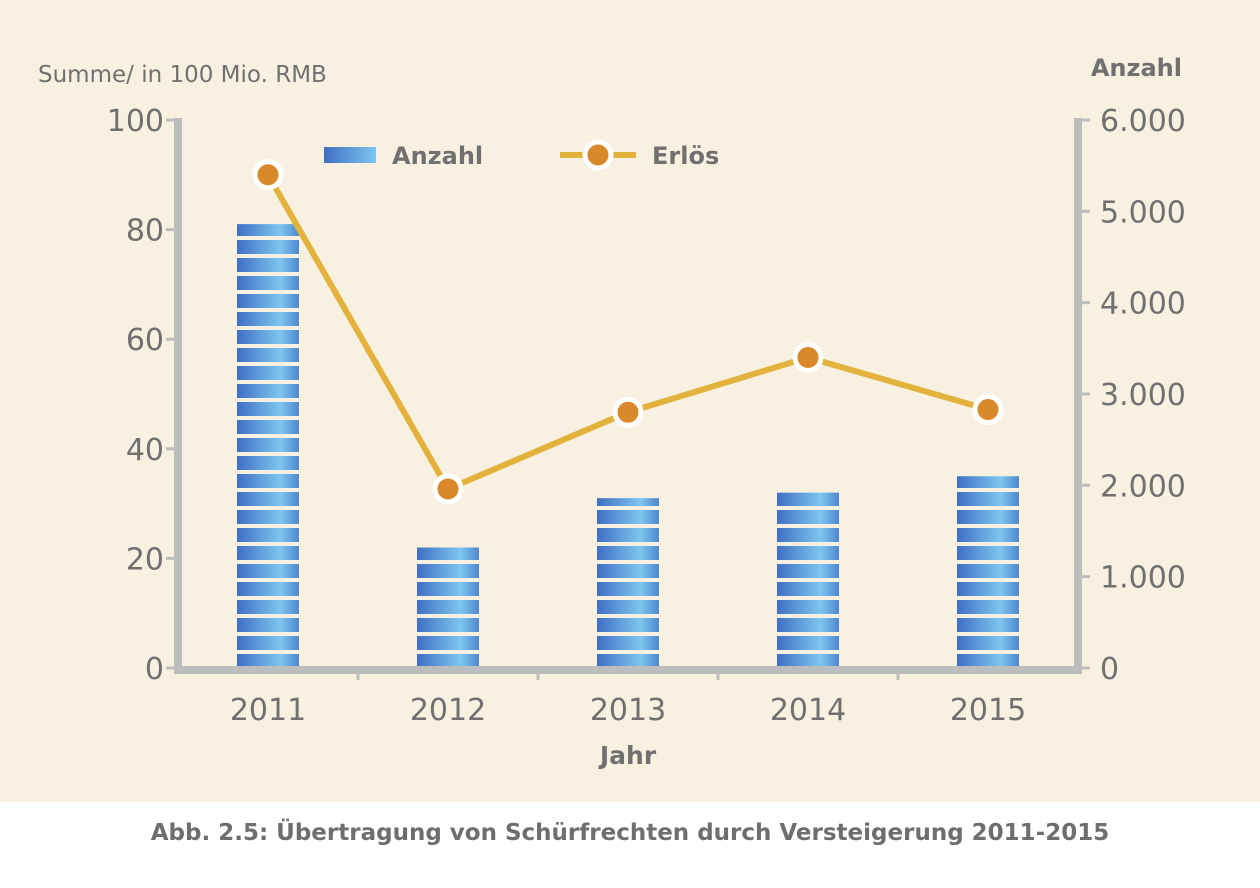  Describe the element at coordinates (808, 357) in the screenshot. I see `erloes-point-2014` at that location.